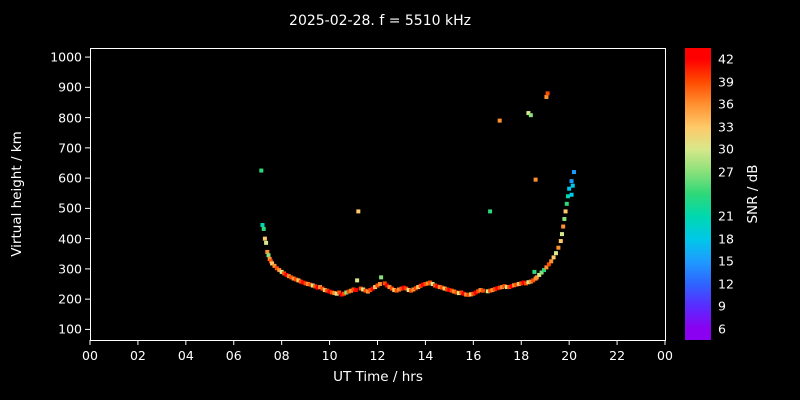  I want to click on x-tick-label: 16, so click(473, 355).